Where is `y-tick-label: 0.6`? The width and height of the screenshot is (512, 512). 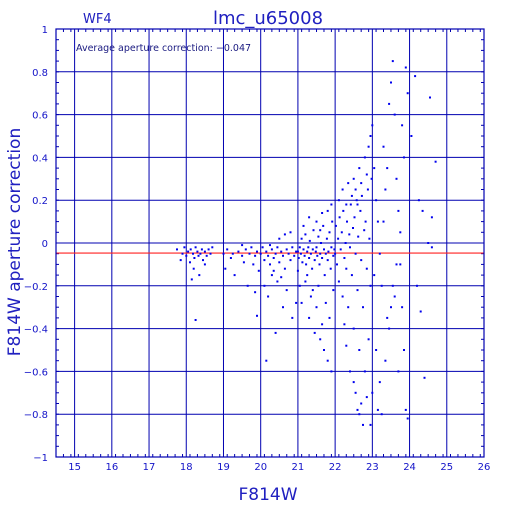 y-tick-label: 0.6 is located at coordinates (40, 116).